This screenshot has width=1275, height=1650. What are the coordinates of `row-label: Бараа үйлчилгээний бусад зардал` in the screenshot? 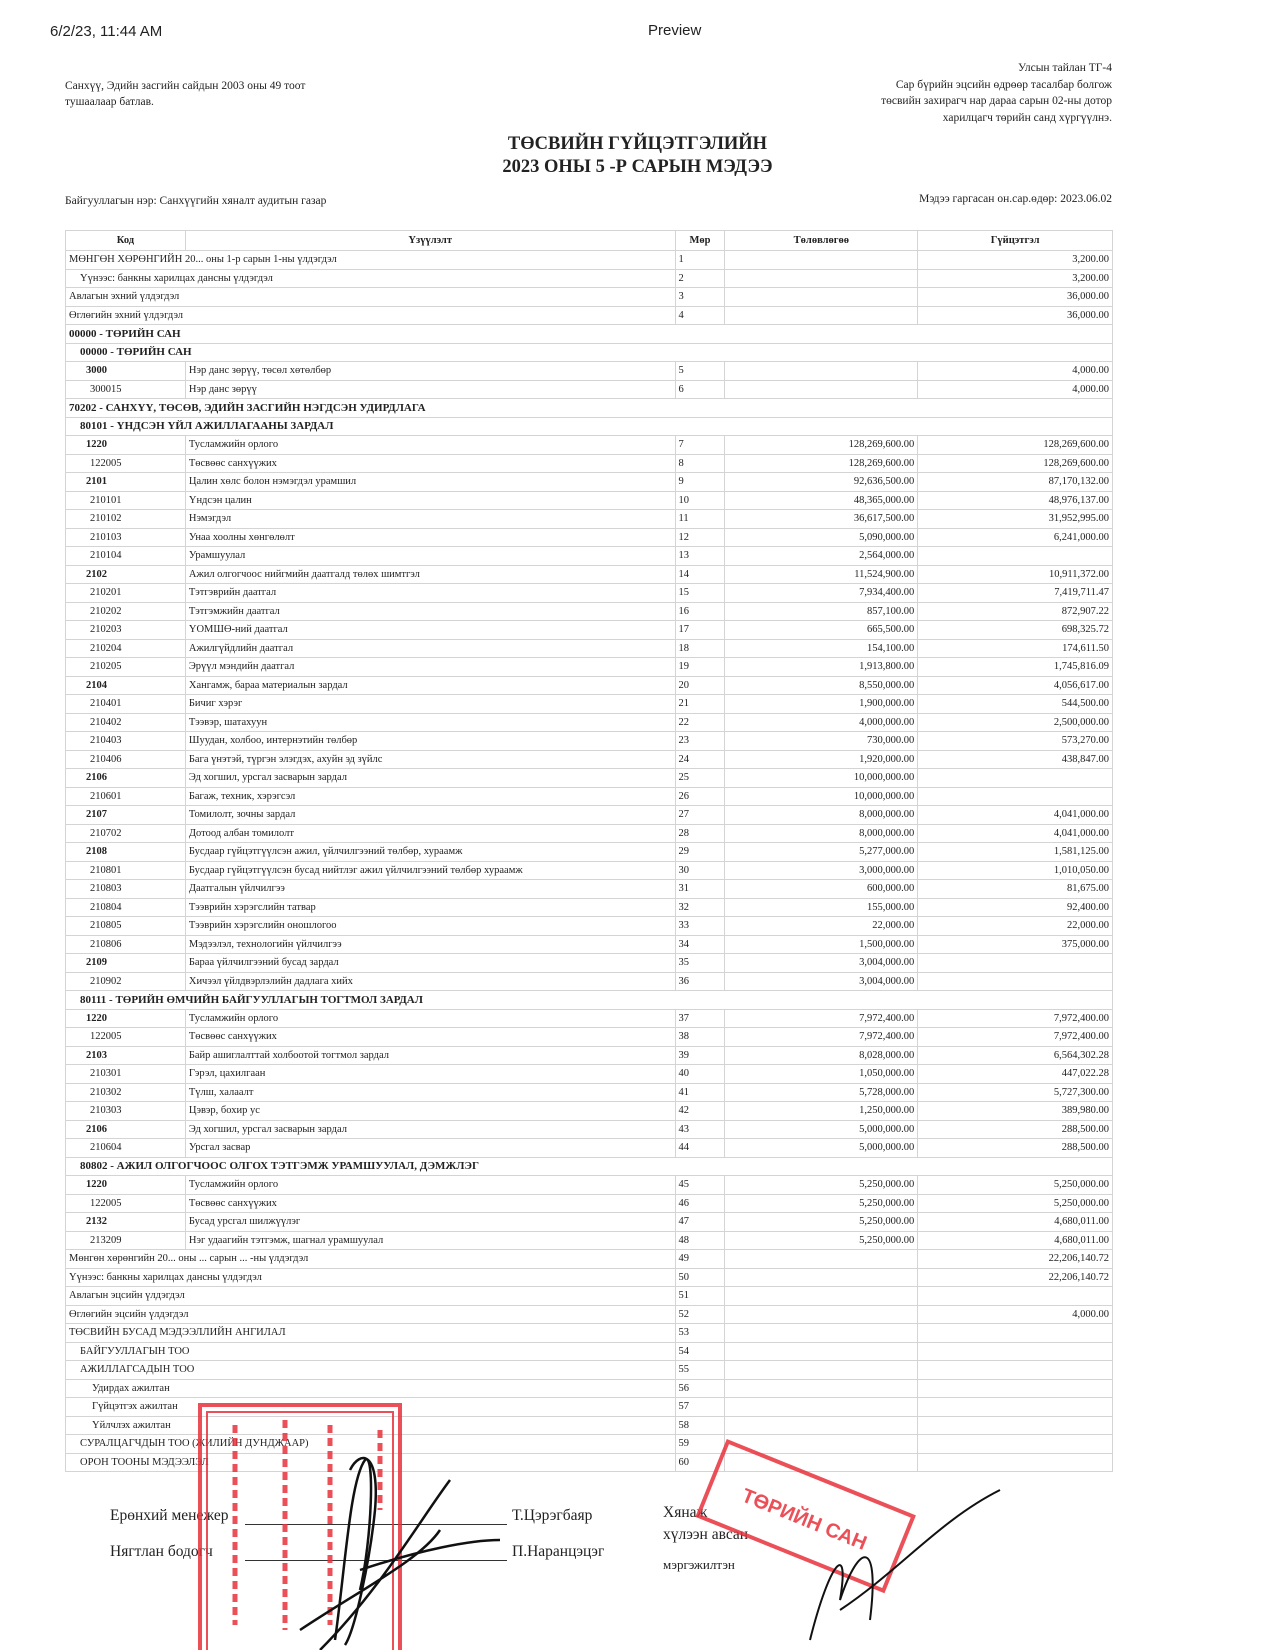 It's located at (430, 963).